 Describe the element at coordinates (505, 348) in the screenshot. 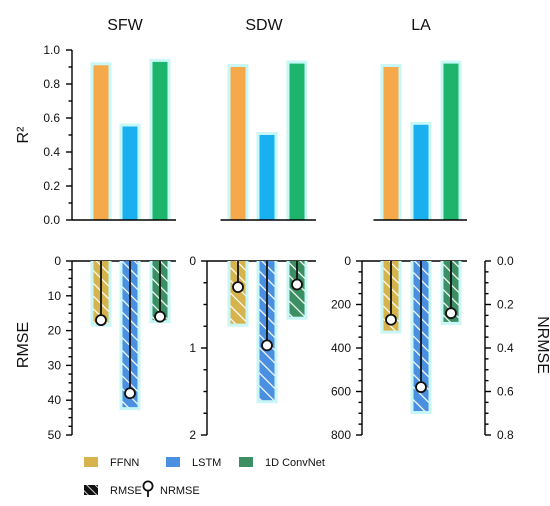

I see `nrmse-y-tick-label: 0.4` at that location.